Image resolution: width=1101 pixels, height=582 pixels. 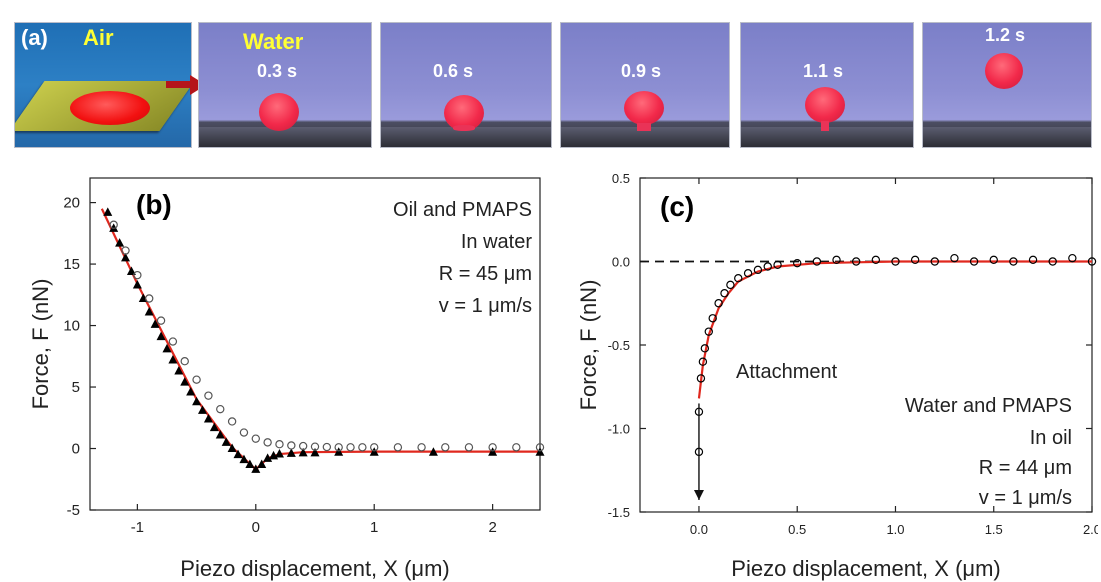 What do you see at coordinates (1025, 468) in the screenshot?
I see `annotation: R = 44 μm` at bounding box center [1025, 468].